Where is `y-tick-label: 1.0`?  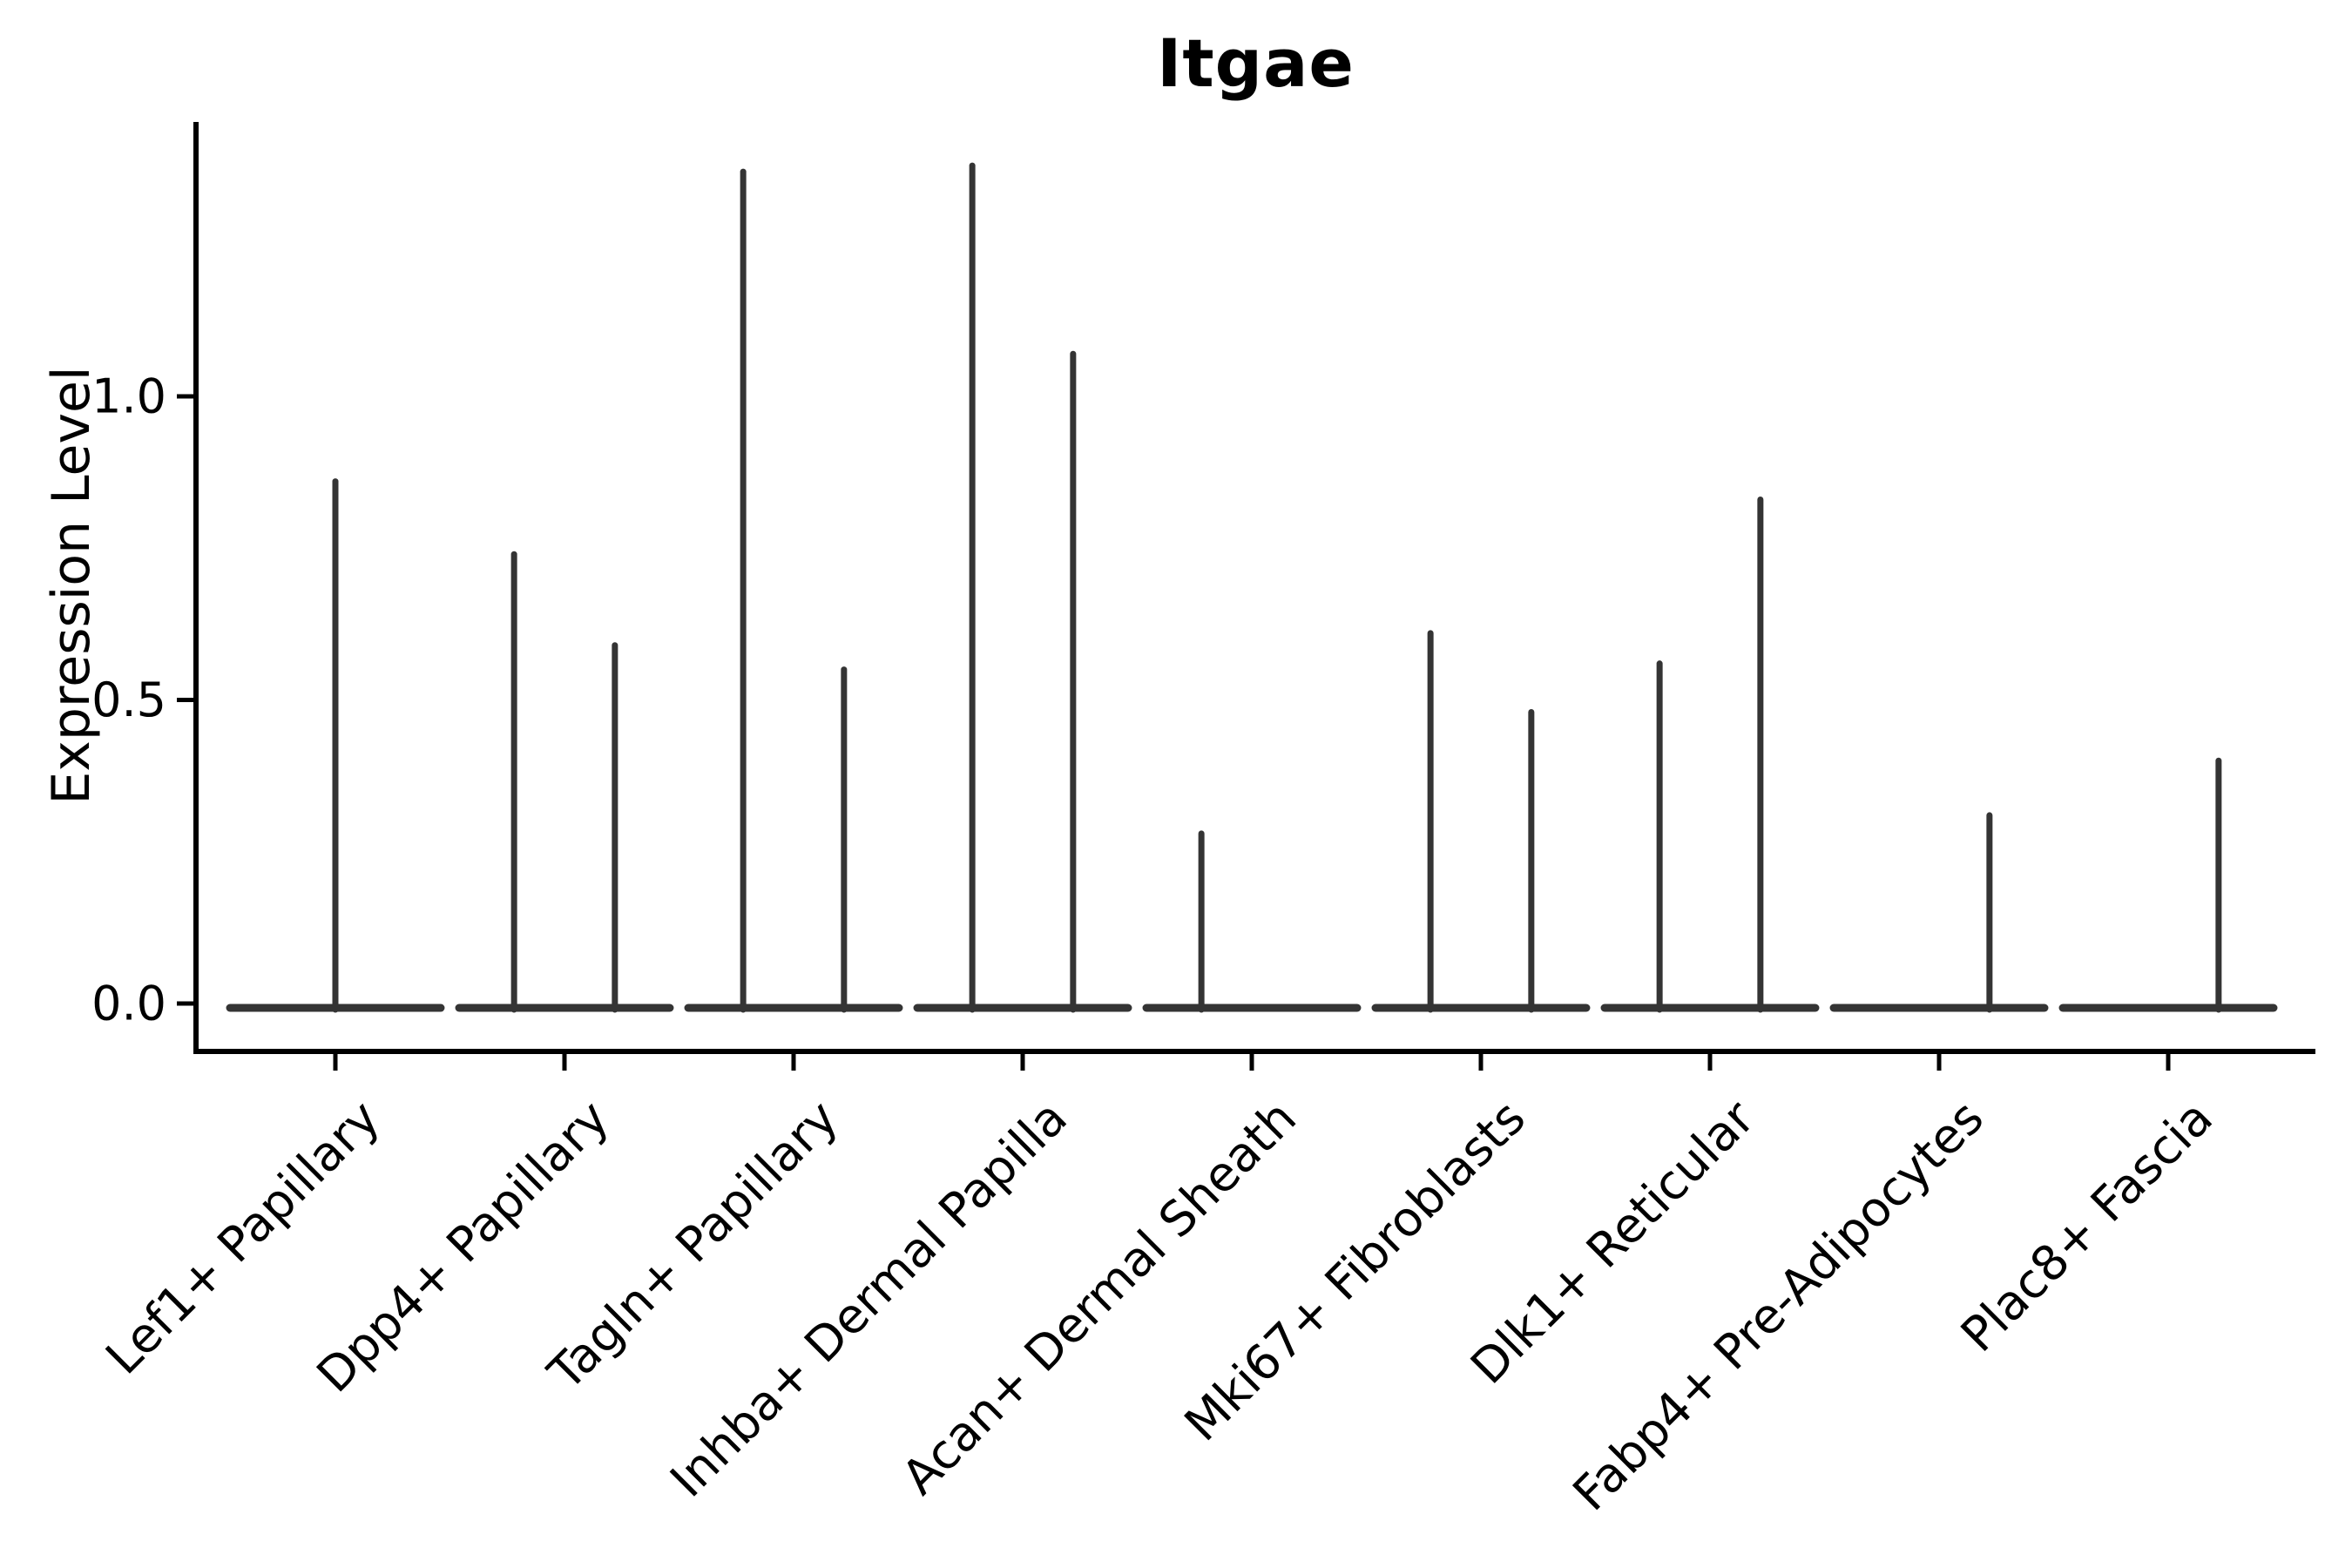
y-tick-label: 1.0 is located at coordinates (129, 396).